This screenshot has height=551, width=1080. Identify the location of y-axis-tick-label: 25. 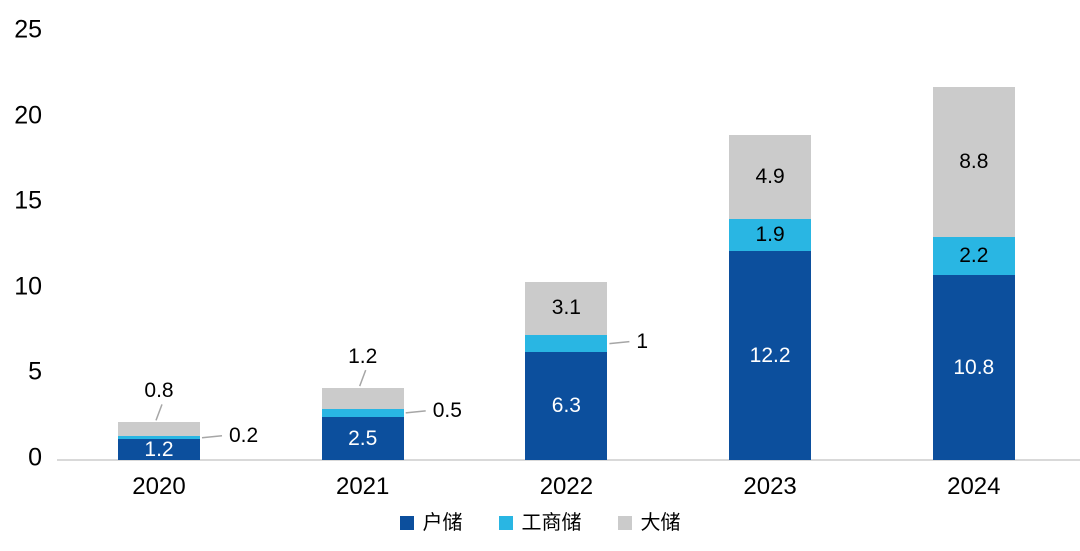
(28, 29).